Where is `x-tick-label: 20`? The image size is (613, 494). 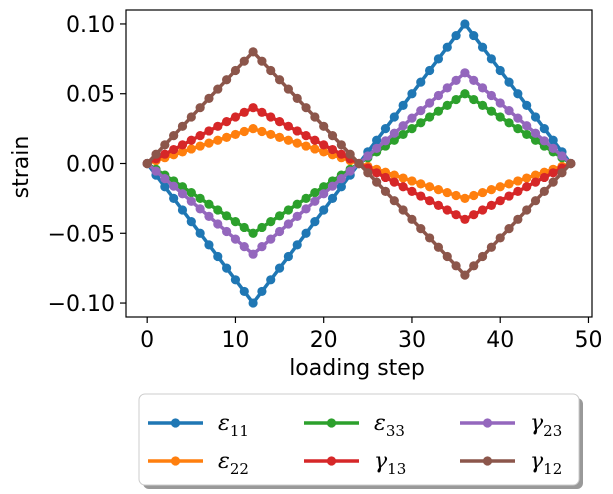
x-tick-label: 20 is located at coordinates (324, 340).